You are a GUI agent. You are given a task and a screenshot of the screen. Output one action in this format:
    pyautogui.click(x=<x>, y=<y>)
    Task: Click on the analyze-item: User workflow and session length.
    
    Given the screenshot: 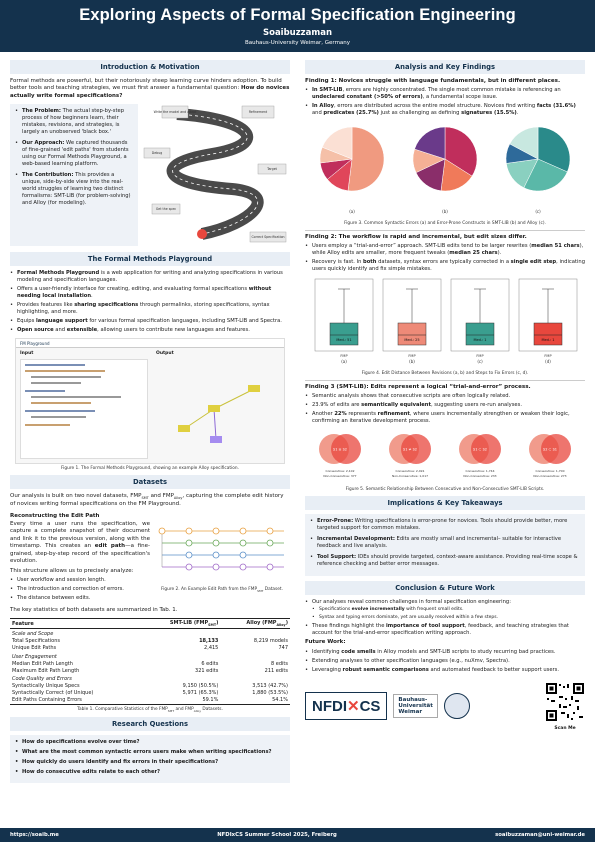 What is the action you would take?
    pyautogui.click(x=80, y=580)
    